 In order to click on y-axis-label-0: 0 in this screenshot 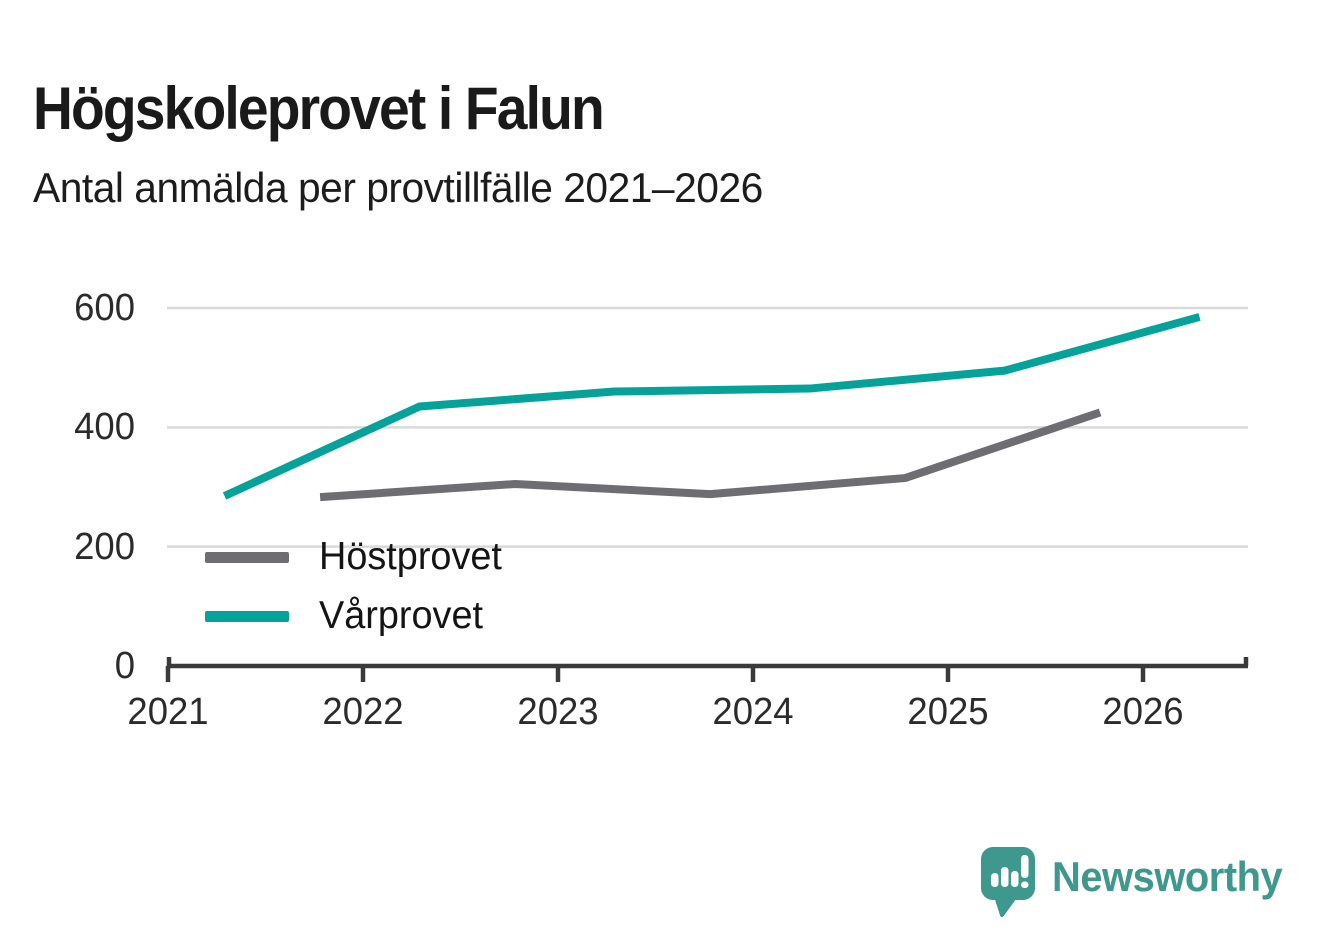, I will do `click(124, 666)`.